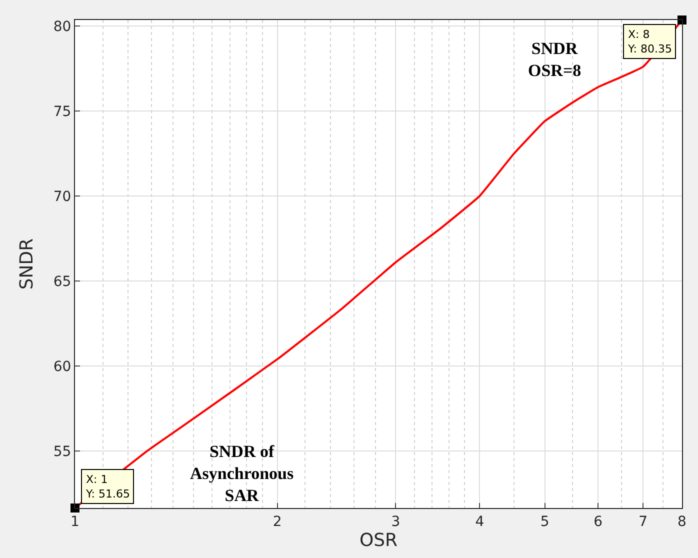 This screenshot has width=698, height=558. I want to click on annotation: SNDR OSR=8, so click(555, 59).